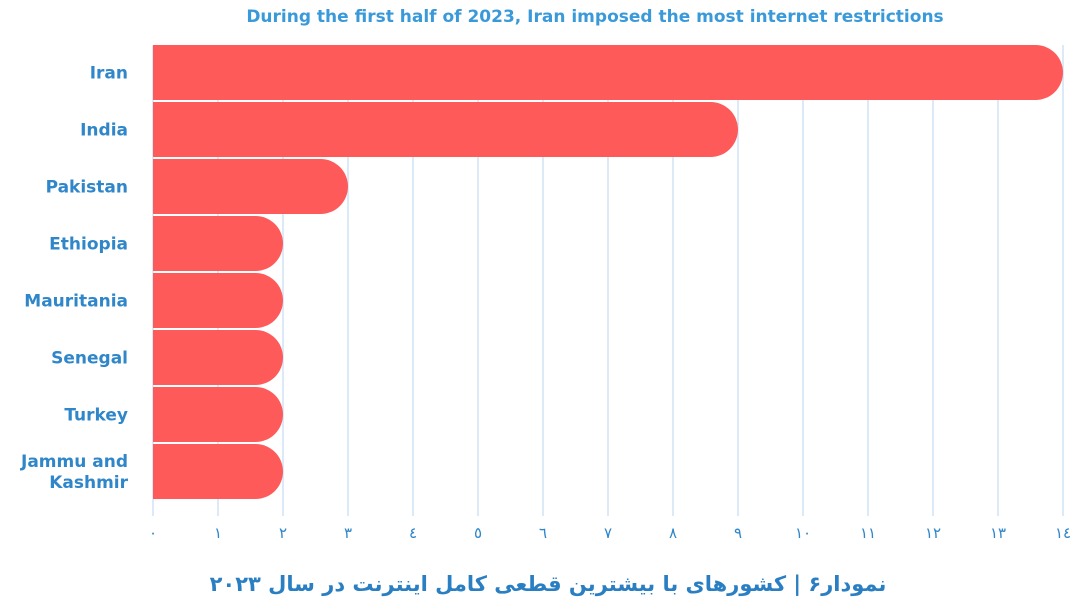  I want to click on x-tick-label: ٩, so click(738, 533).